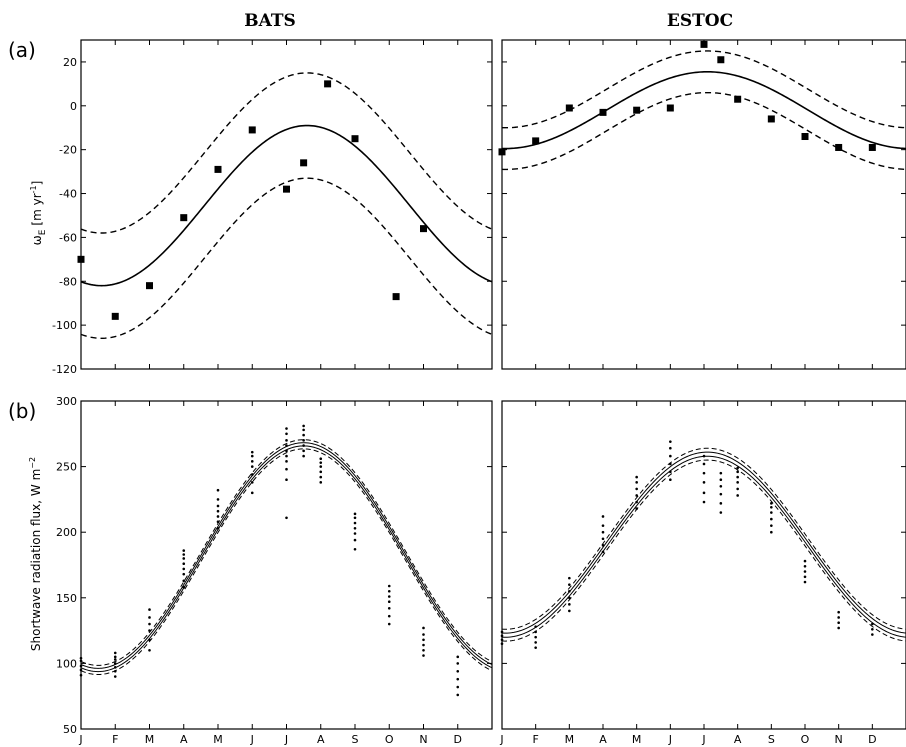  Describe the element at coordinates (68, 281) in the screenshot. I see `y-tick-label: -80` at that location.